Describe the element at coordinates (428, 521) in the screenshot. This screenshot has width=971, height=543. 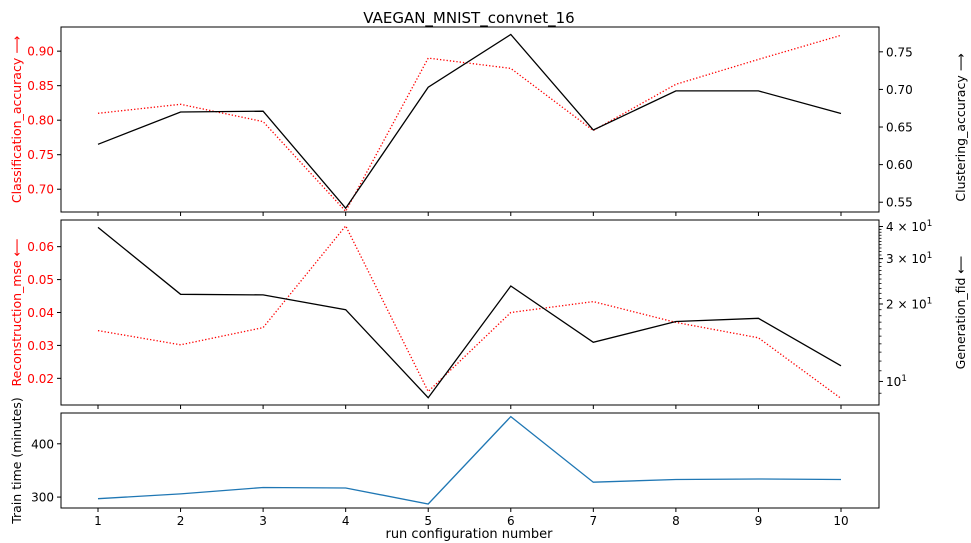
I see `x-tick-label: 5` at that location.